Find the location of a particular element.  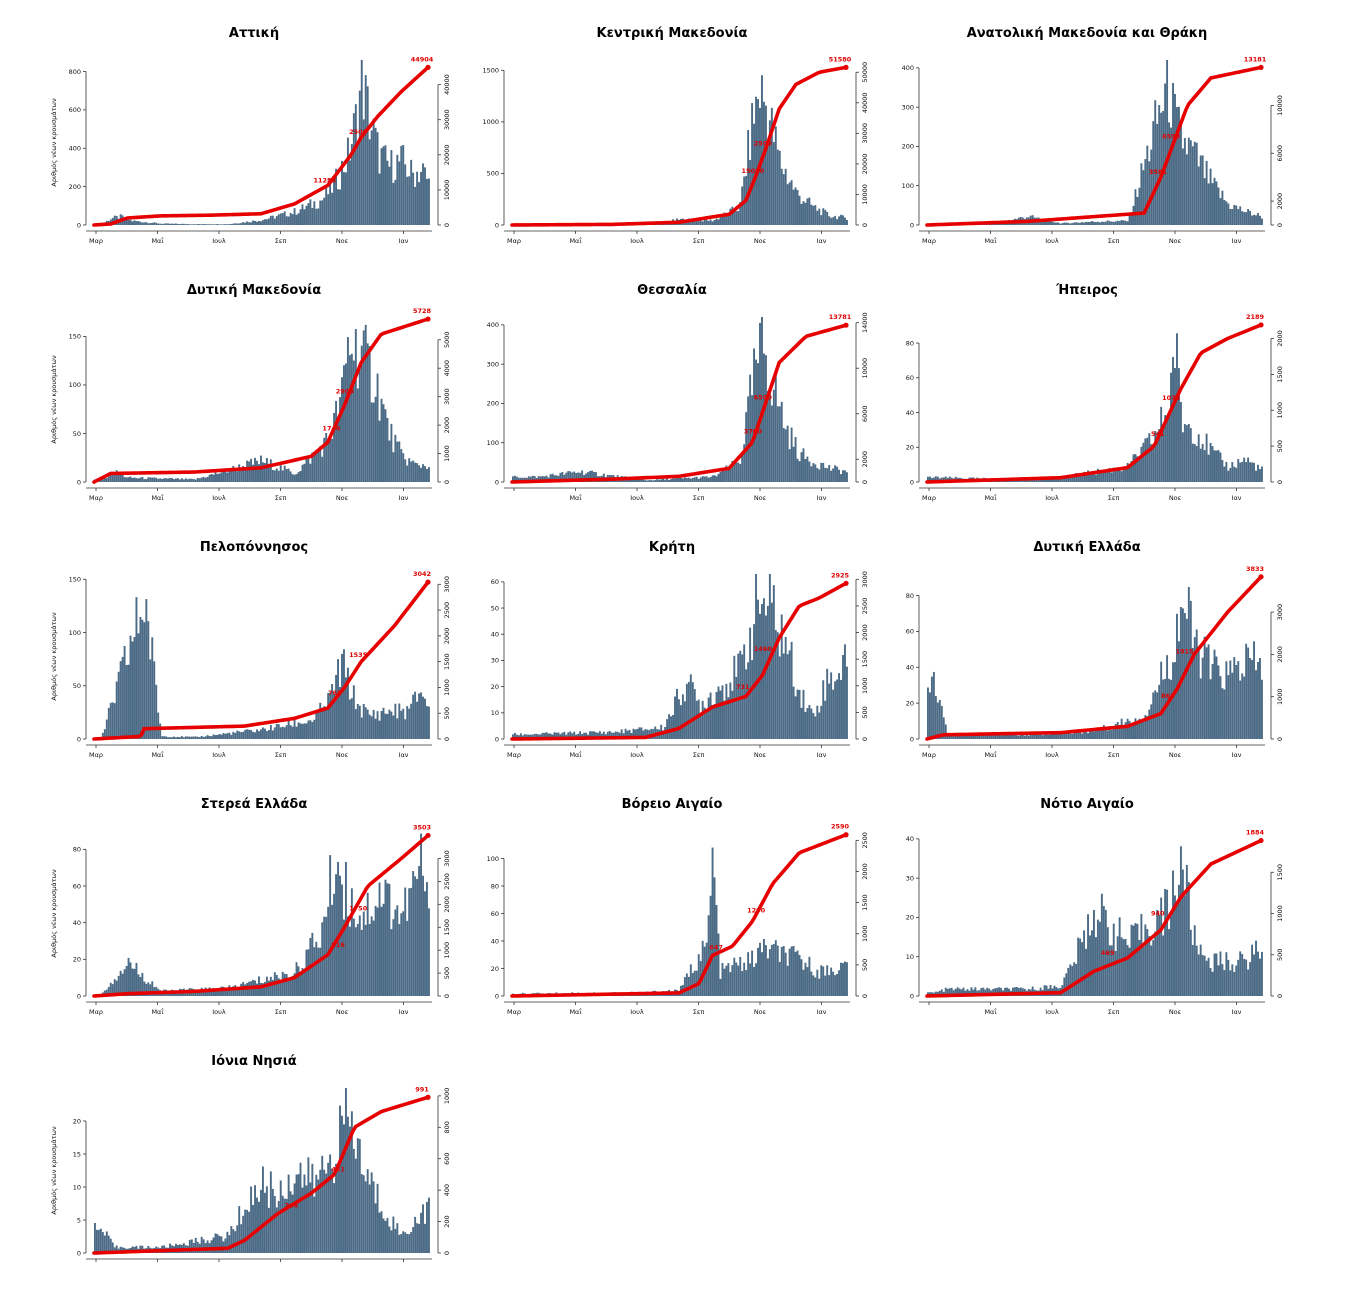

y2-tick-label: 6000 is located at coordinates (865, 413).